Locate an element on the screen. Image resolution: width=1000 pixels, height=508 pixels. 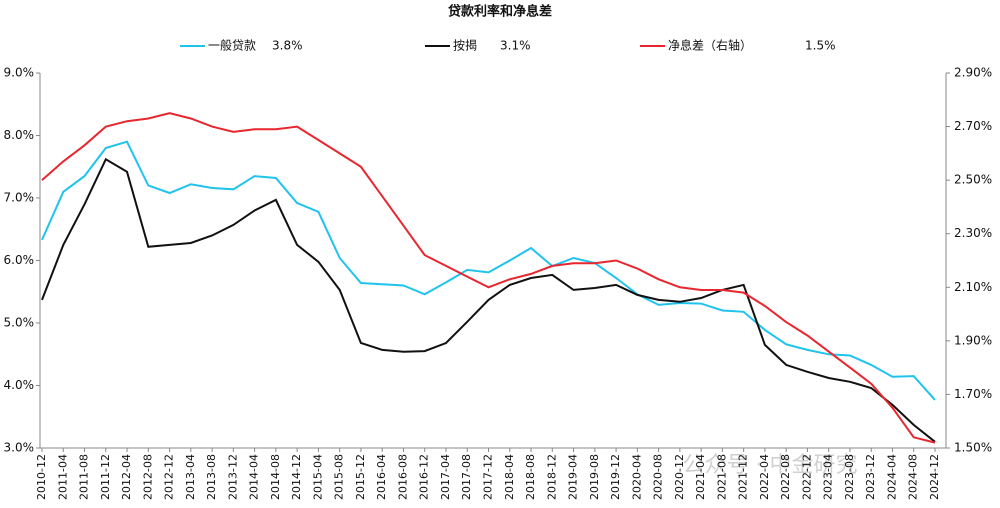
legend-label: 净息差（右轴） is located at coordinates (710, 45).